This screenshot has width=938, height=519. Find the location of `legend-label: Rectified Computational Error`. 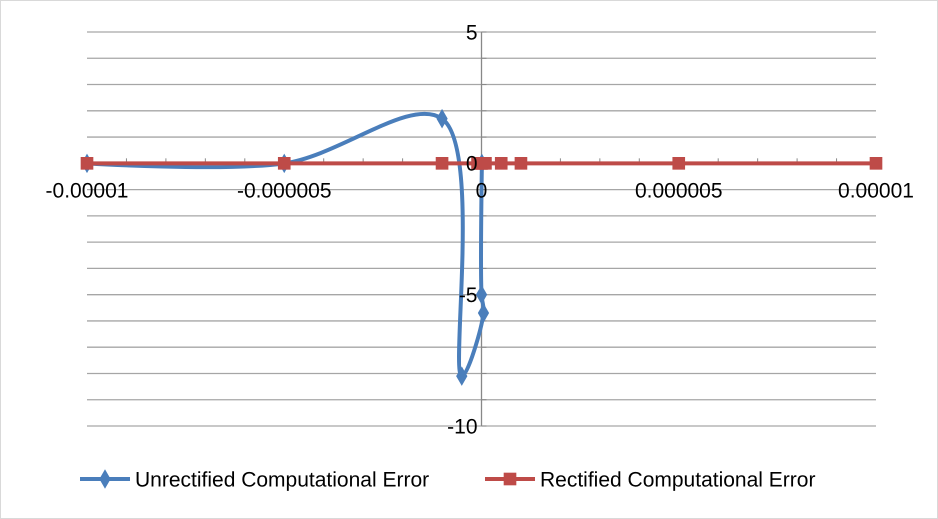

legend-label: Rectified Computational Error is located at coordinates (678, 480).